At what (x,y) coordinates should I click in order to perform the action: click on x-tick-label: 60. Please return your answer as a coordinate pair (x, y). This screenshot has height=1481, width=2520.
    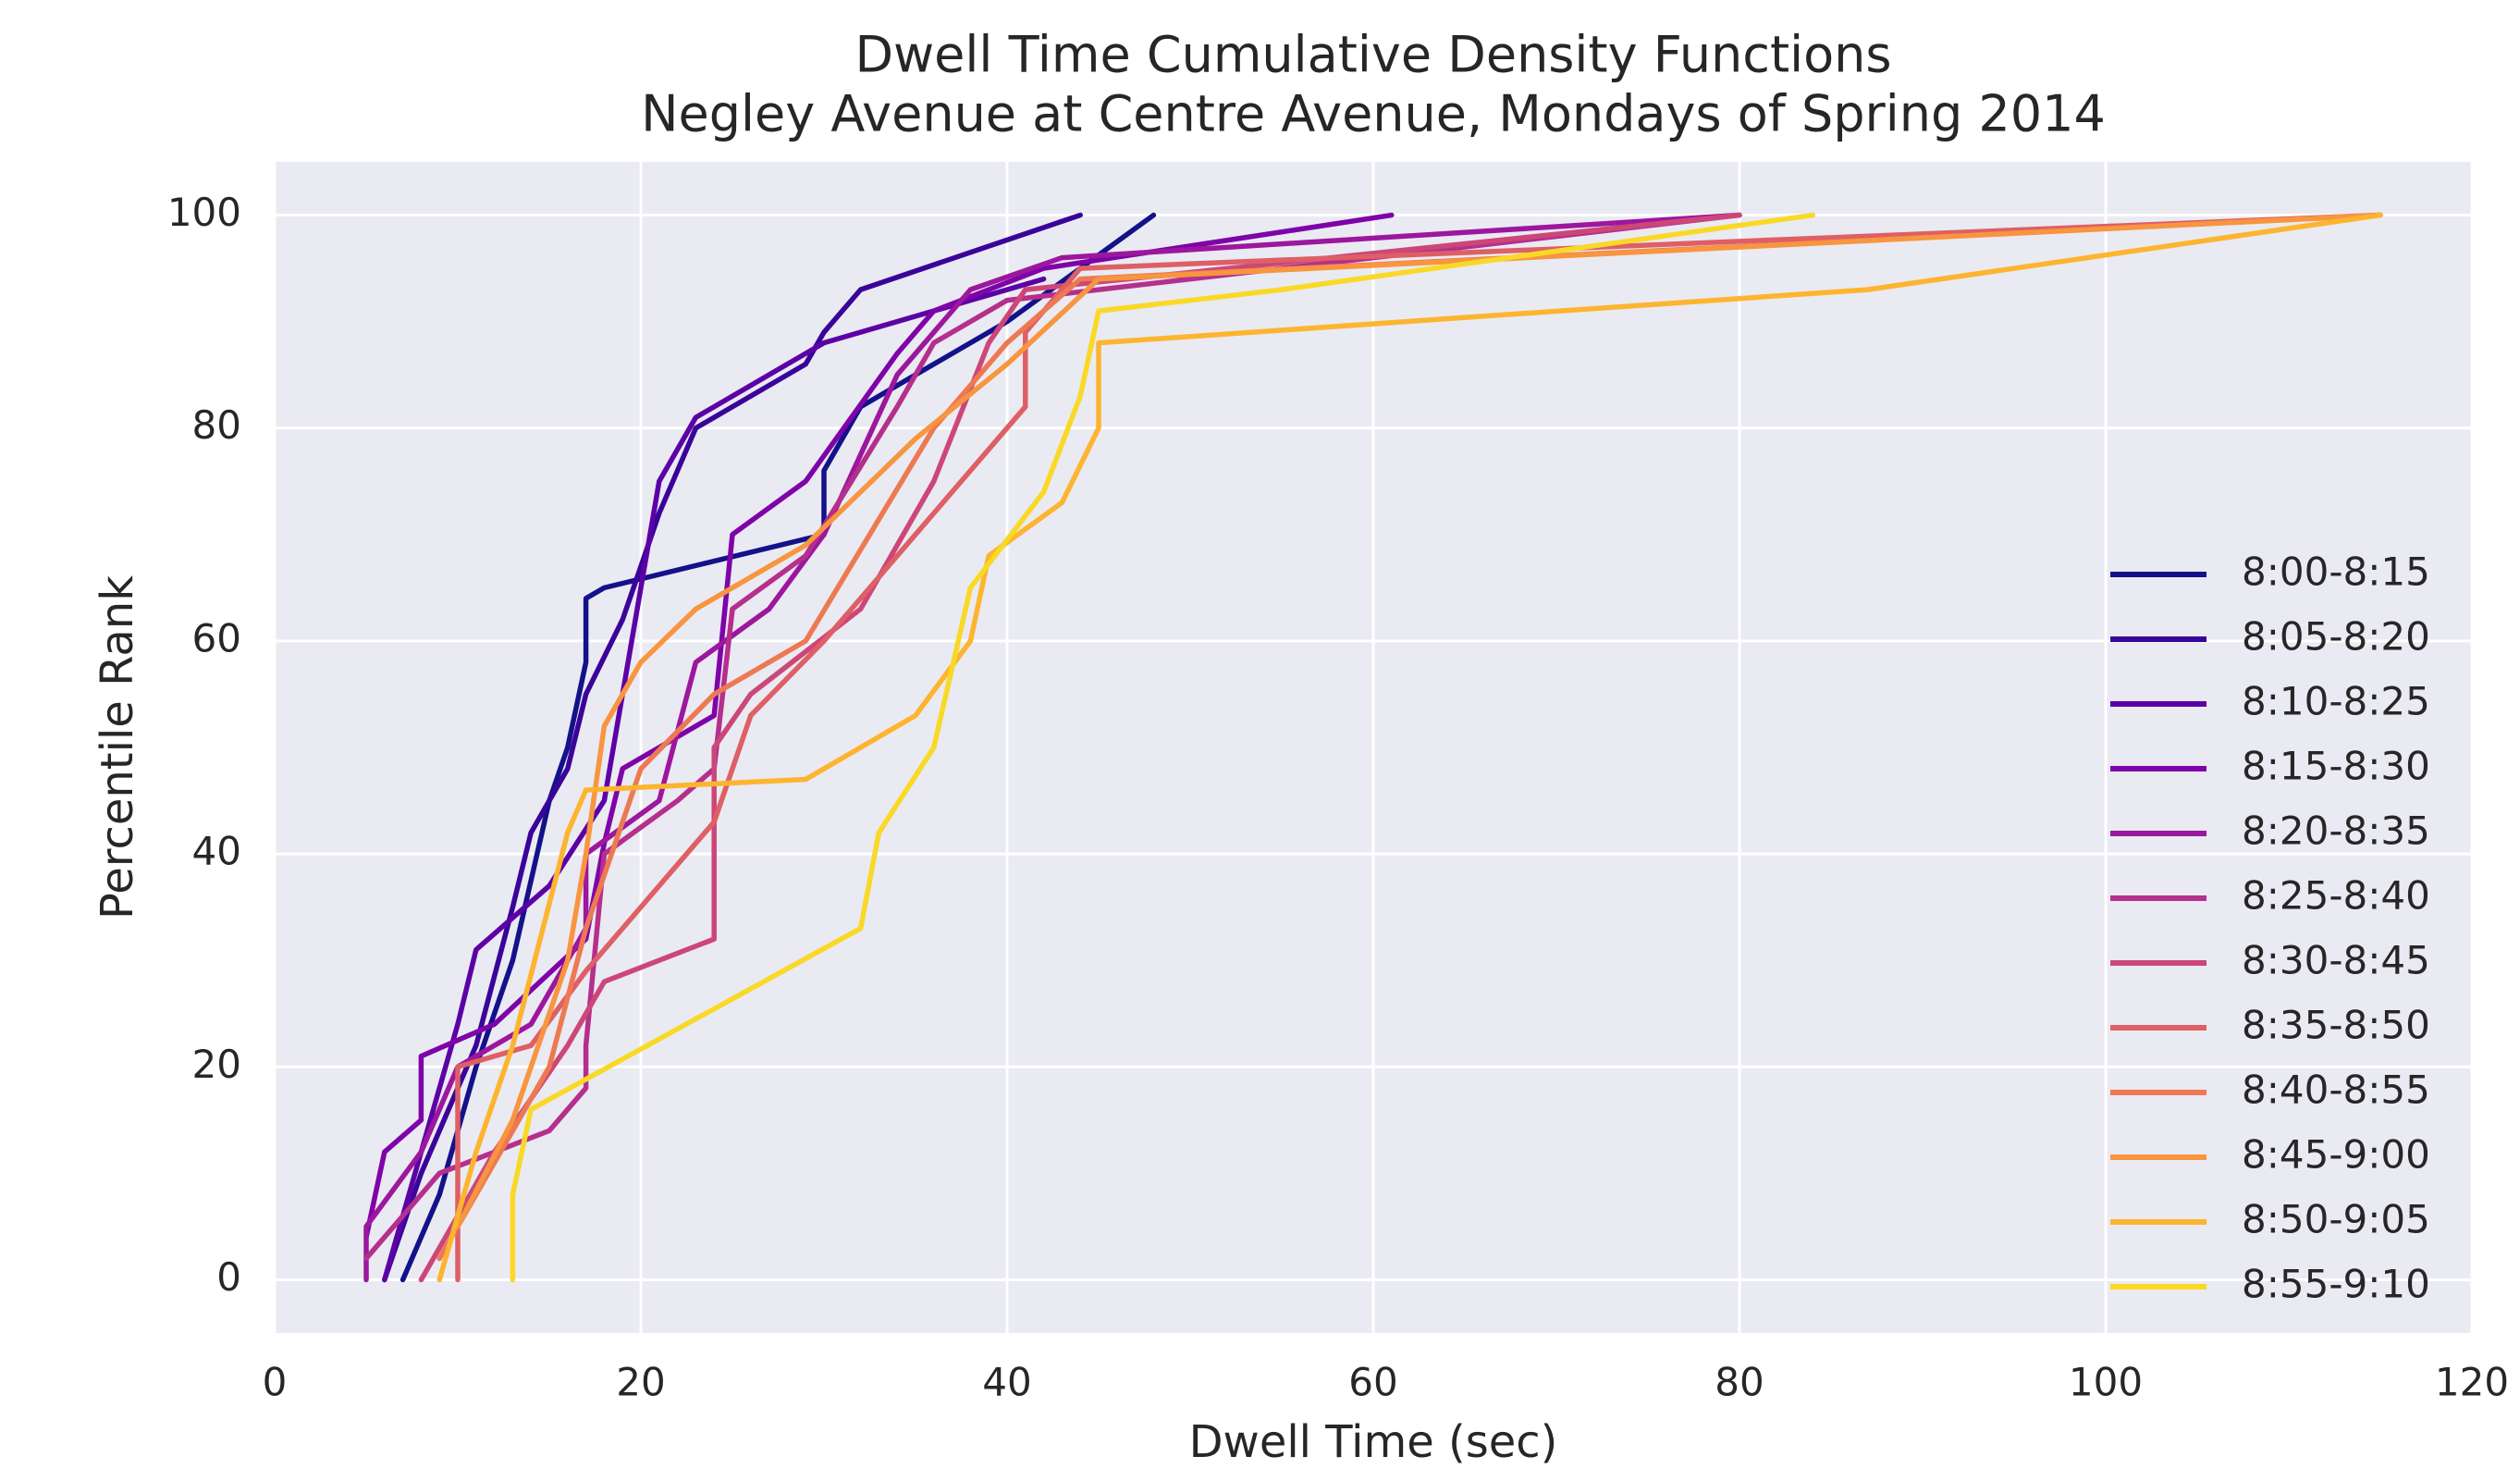
    Looking at the image, I should click on (1372, 1382).